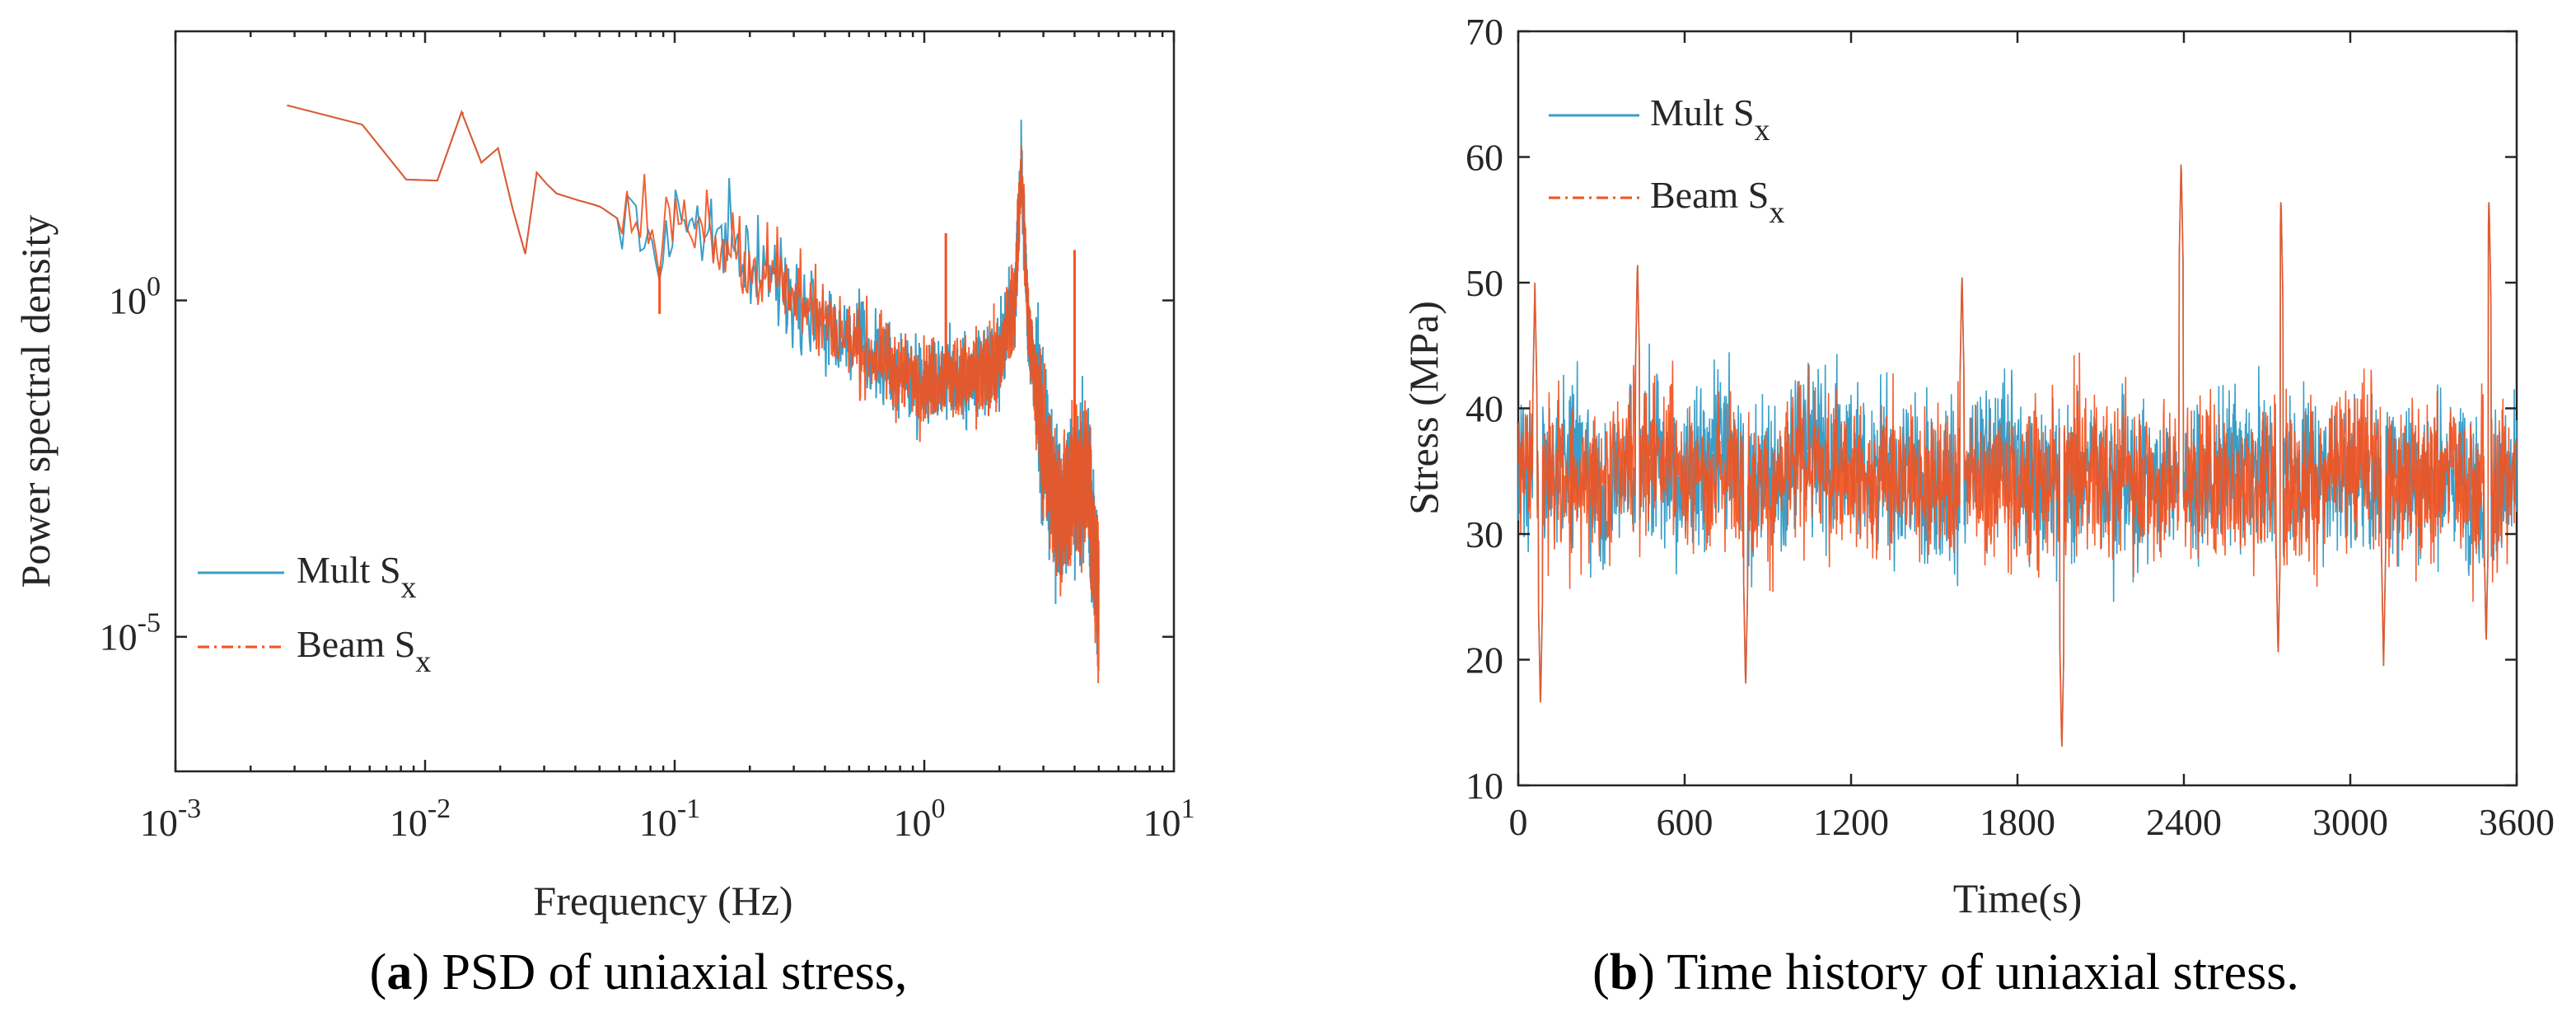 This screenshot has width=2576, height=1026. I want to click on caption-a-text: PSD of uniaxial stress,, so click(668, 972).